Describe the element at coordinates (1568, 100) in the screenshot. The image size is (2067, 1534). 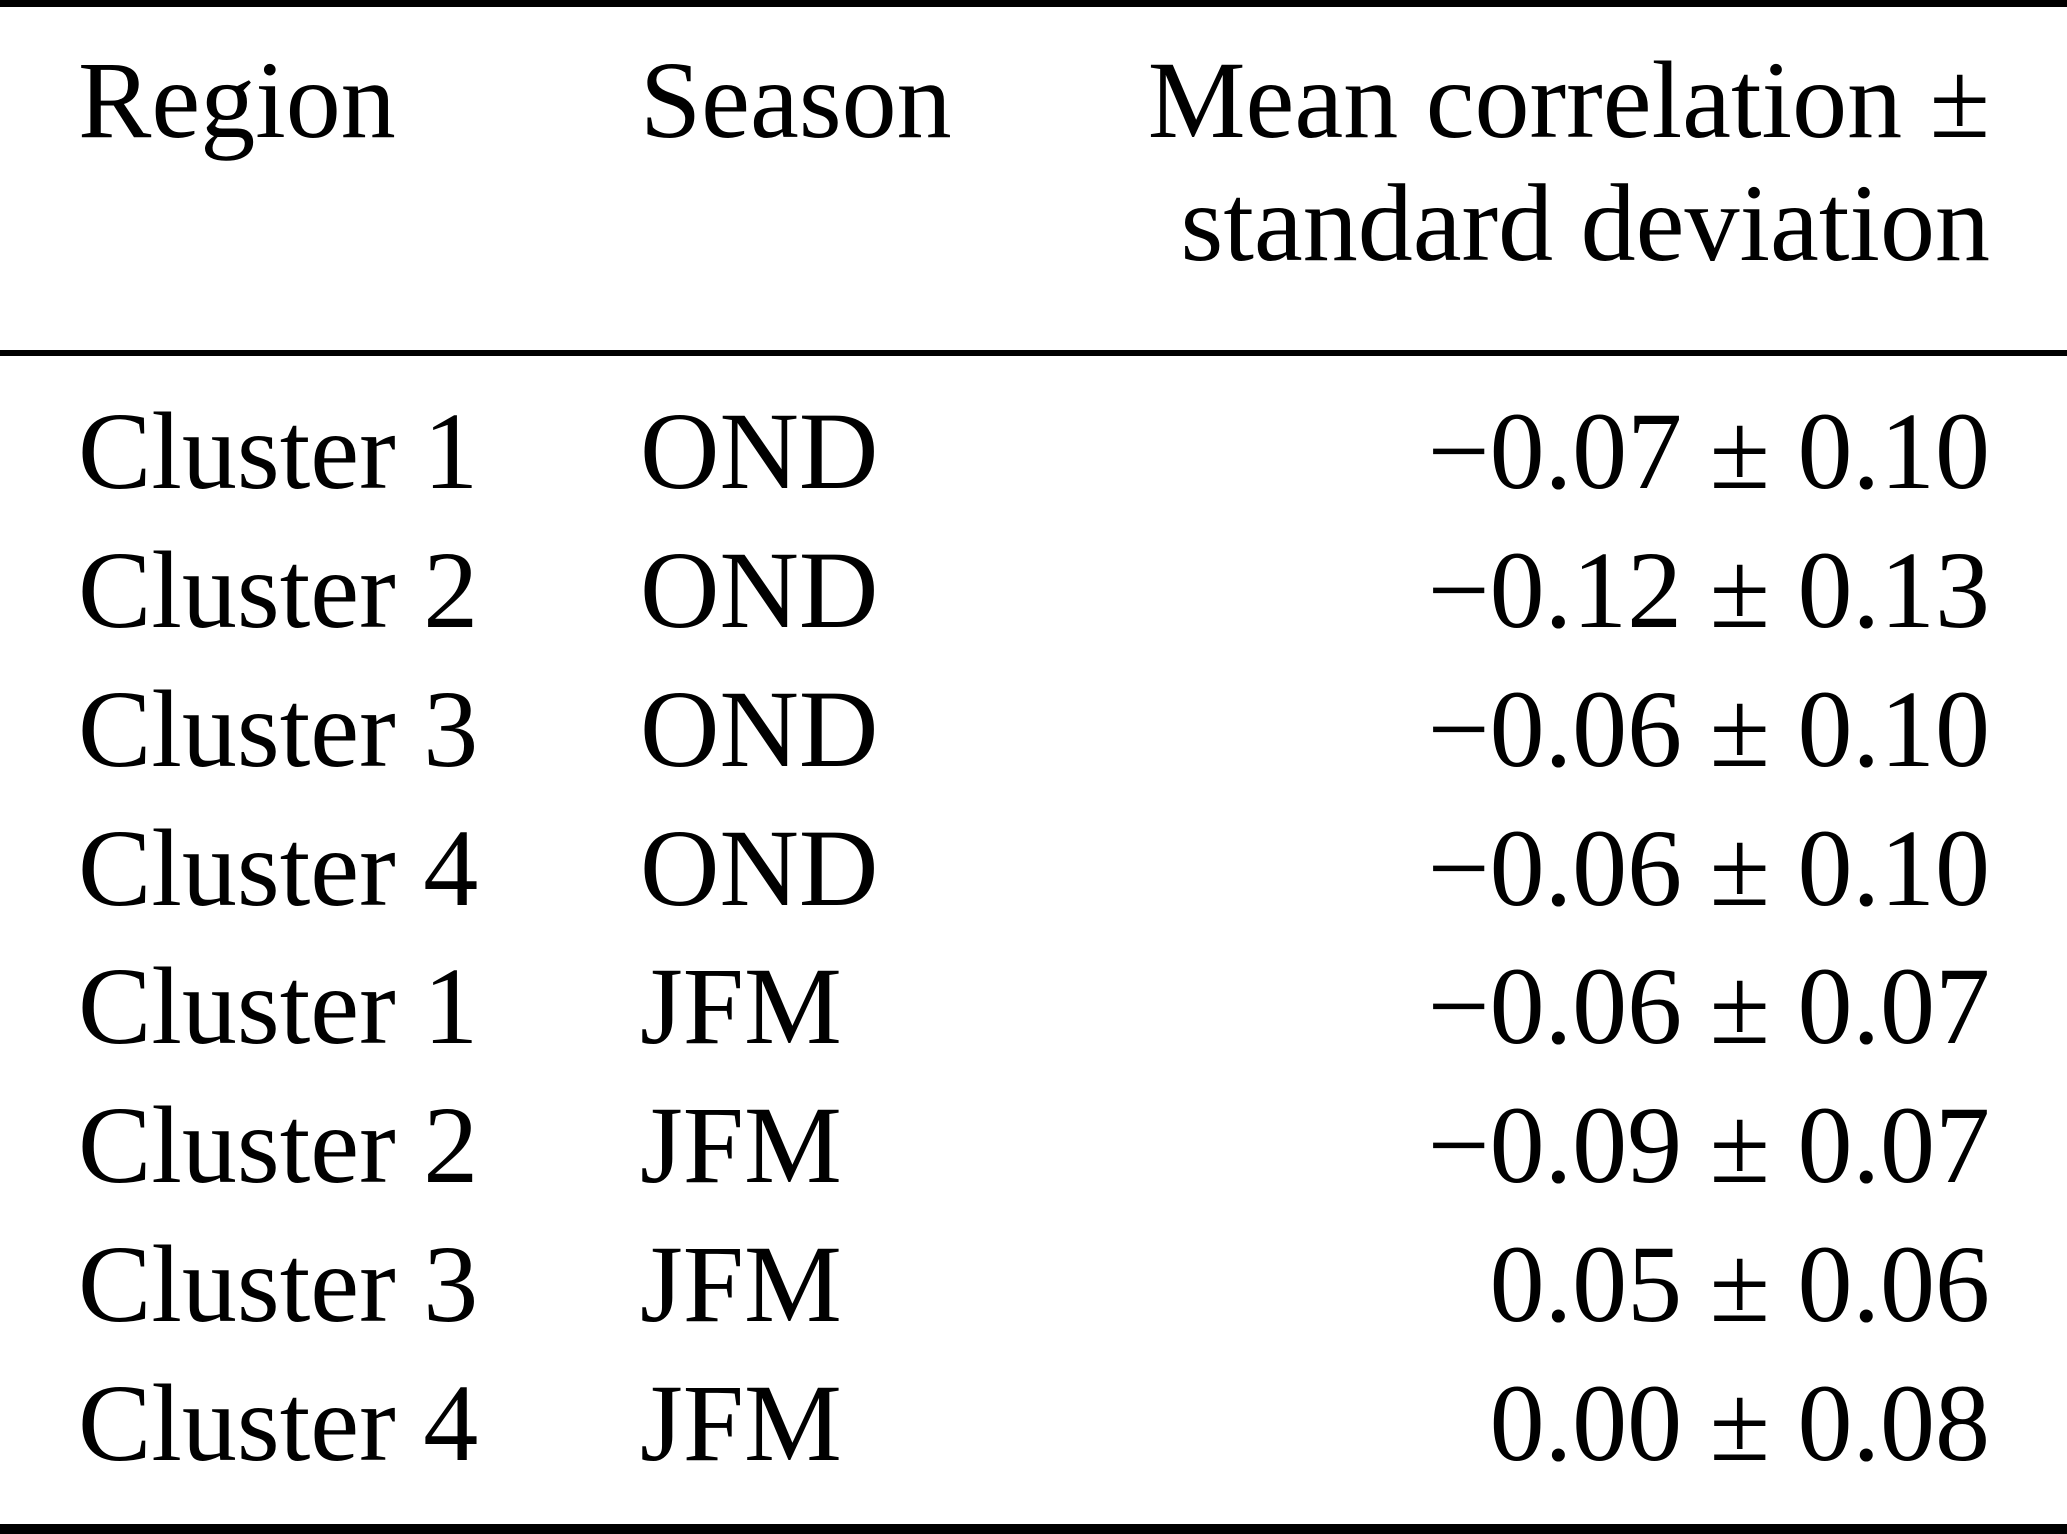
I see `header-mean-correlation-line1: Mean correlation ±` at that location.